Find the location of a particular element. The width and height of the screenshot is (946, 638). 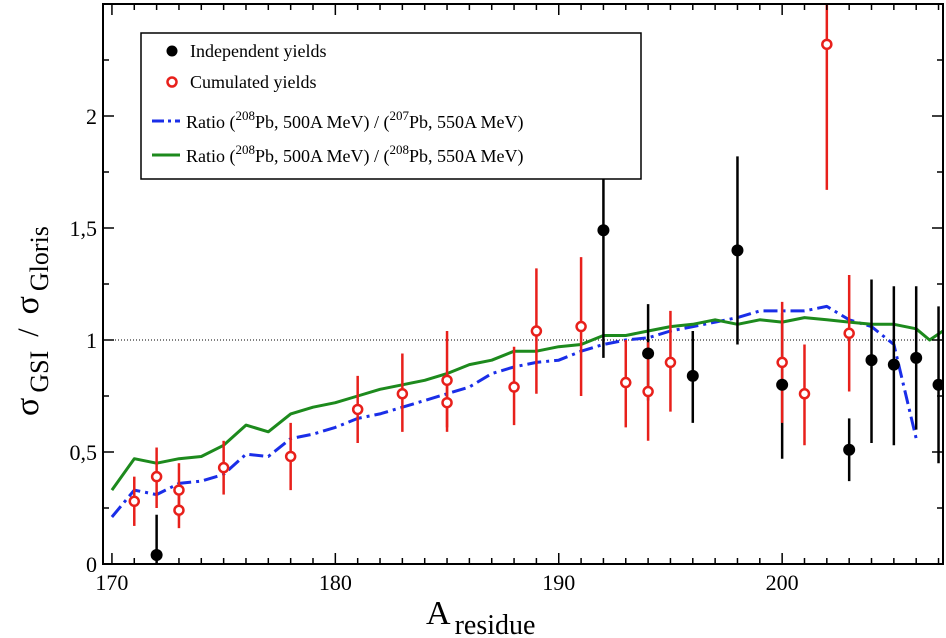

legend-box is located at coordinates (391, 106).